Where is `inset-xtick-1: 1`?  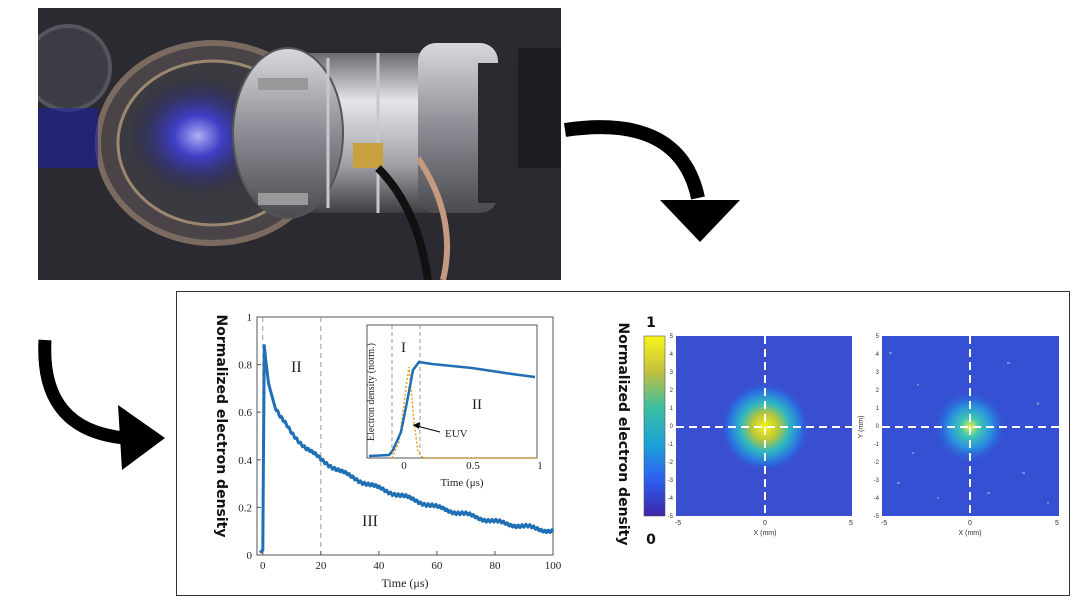 inset-xtick-1: 1 is located at coordinates (540, 466).